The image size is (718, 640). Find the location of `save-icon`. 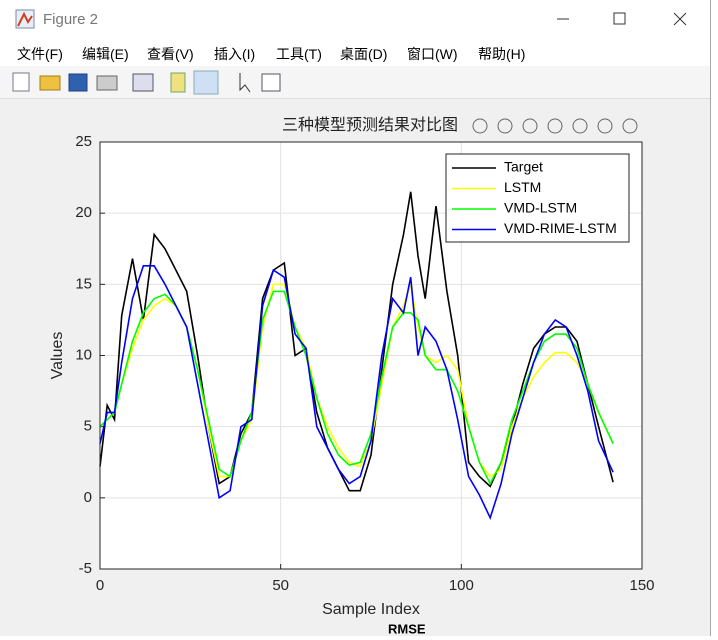

save-icon is located at coordinates (78, 82).